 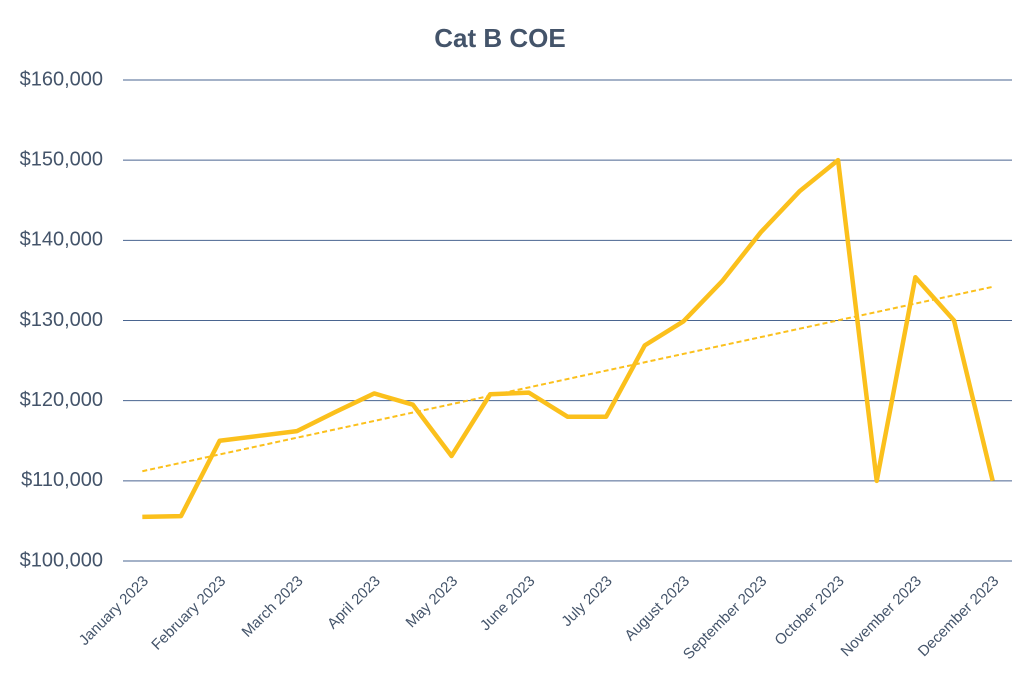 I want to click on x-tick-label: November 2023, so click(x=881, y=616).